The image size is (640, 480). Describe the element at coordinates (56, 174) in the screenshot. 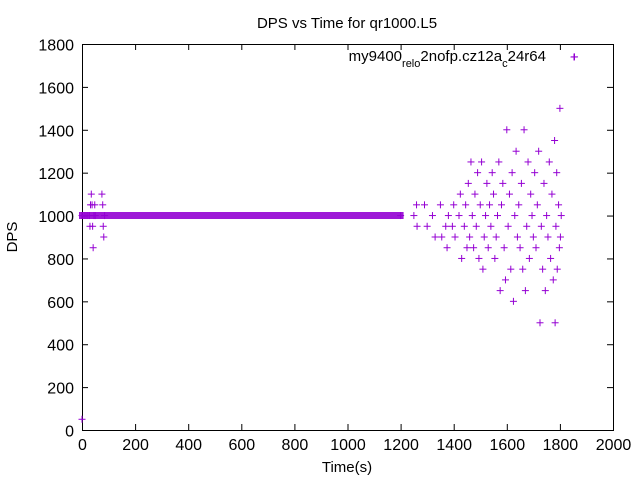

I see `y-tick-label: 1200` at that location.